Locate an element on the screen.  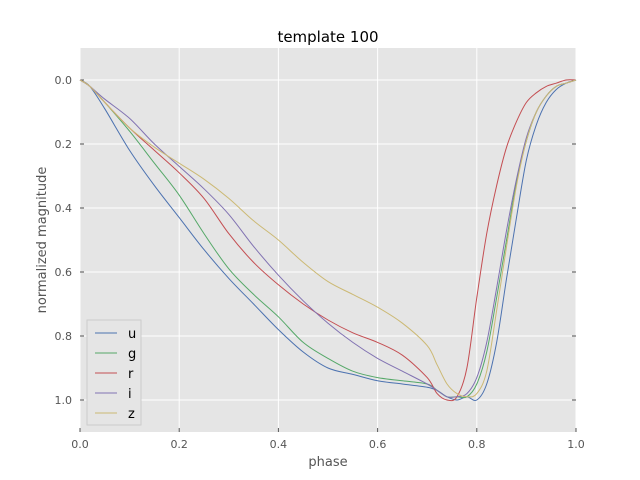
x-tick-label: 0.8 is located at coordinates (477, 444).